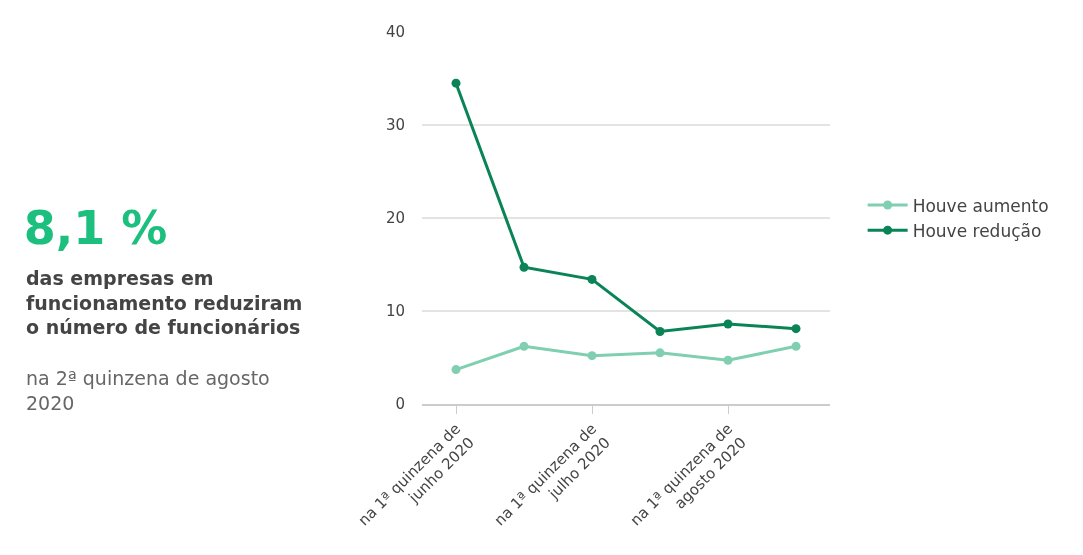 This screenshot has width=1083, height=555. What do you see at coordinates (400, 404) in the screenshot?
I see `y-tick-label: 0` at bounding box center [400, 404].